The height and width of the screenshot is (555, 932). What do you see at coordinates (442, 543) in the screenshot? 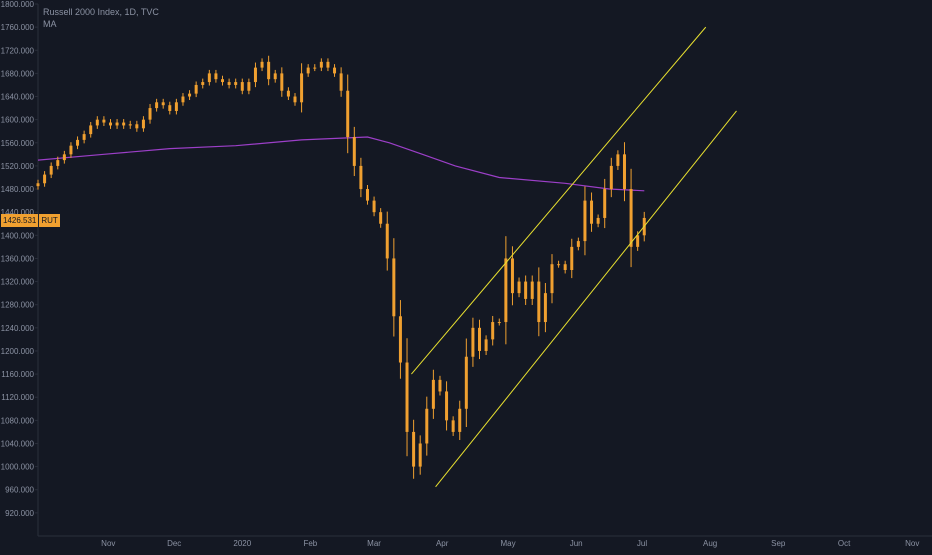
I see `x-tick-label: Apr` at bounding box center [442, 543].